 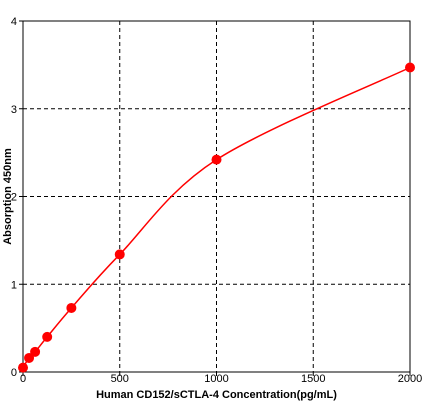 What do you see at coordinates (8, 196) in the screenshot?
I see `y-axis-label: Absorption 450nm` at bounding box center [8, 196].